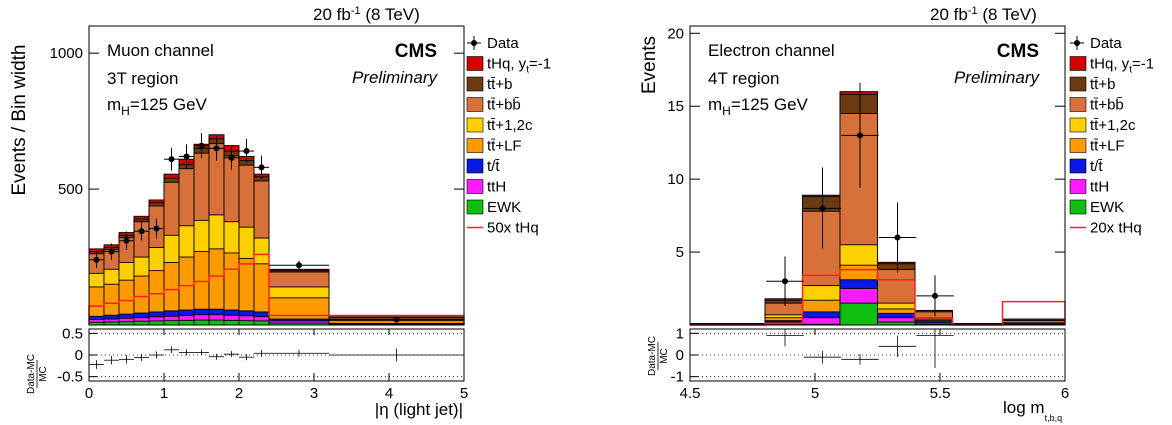  I want to click on electron-ratio-panel: 1 0 -1, so click(868, 355).